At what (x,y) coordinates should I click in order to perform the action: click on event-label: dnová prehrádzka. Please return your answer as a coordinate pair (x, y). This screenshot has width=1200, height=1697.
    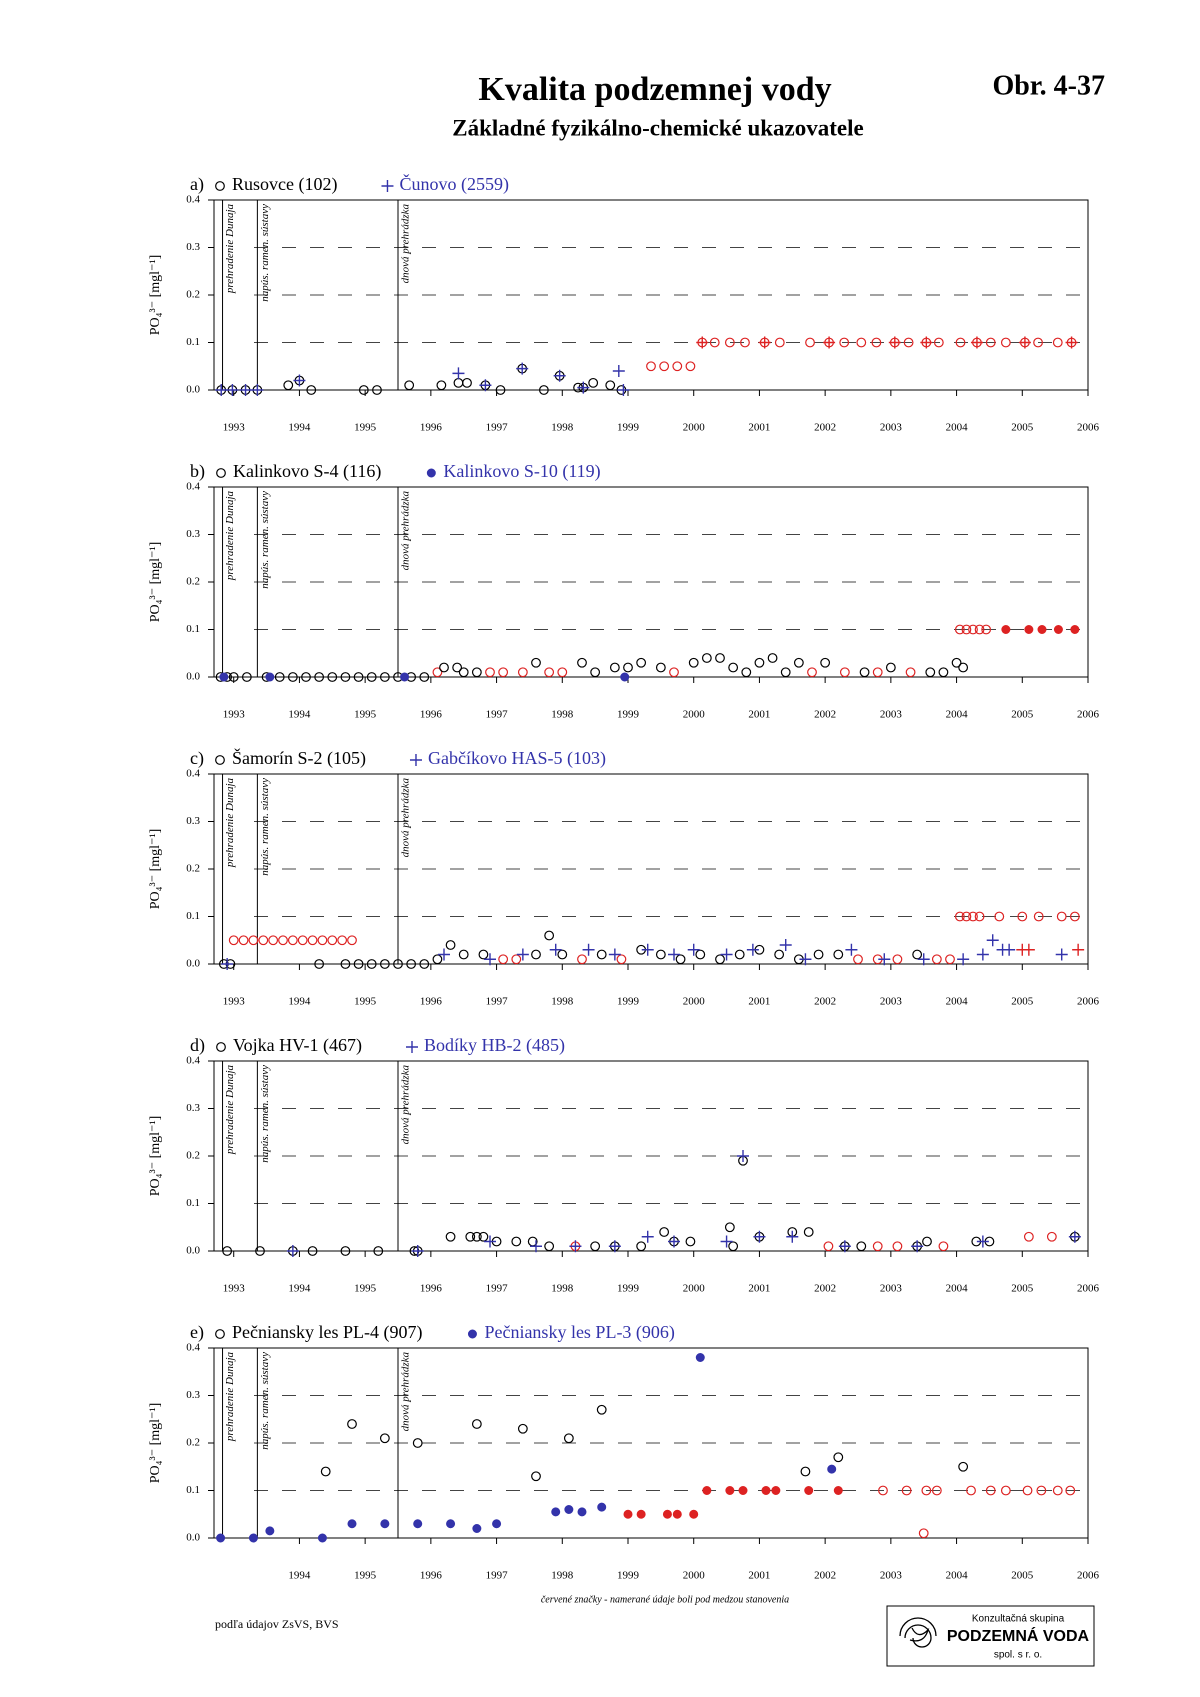
    Looking at the image, I should click on (406, 531).